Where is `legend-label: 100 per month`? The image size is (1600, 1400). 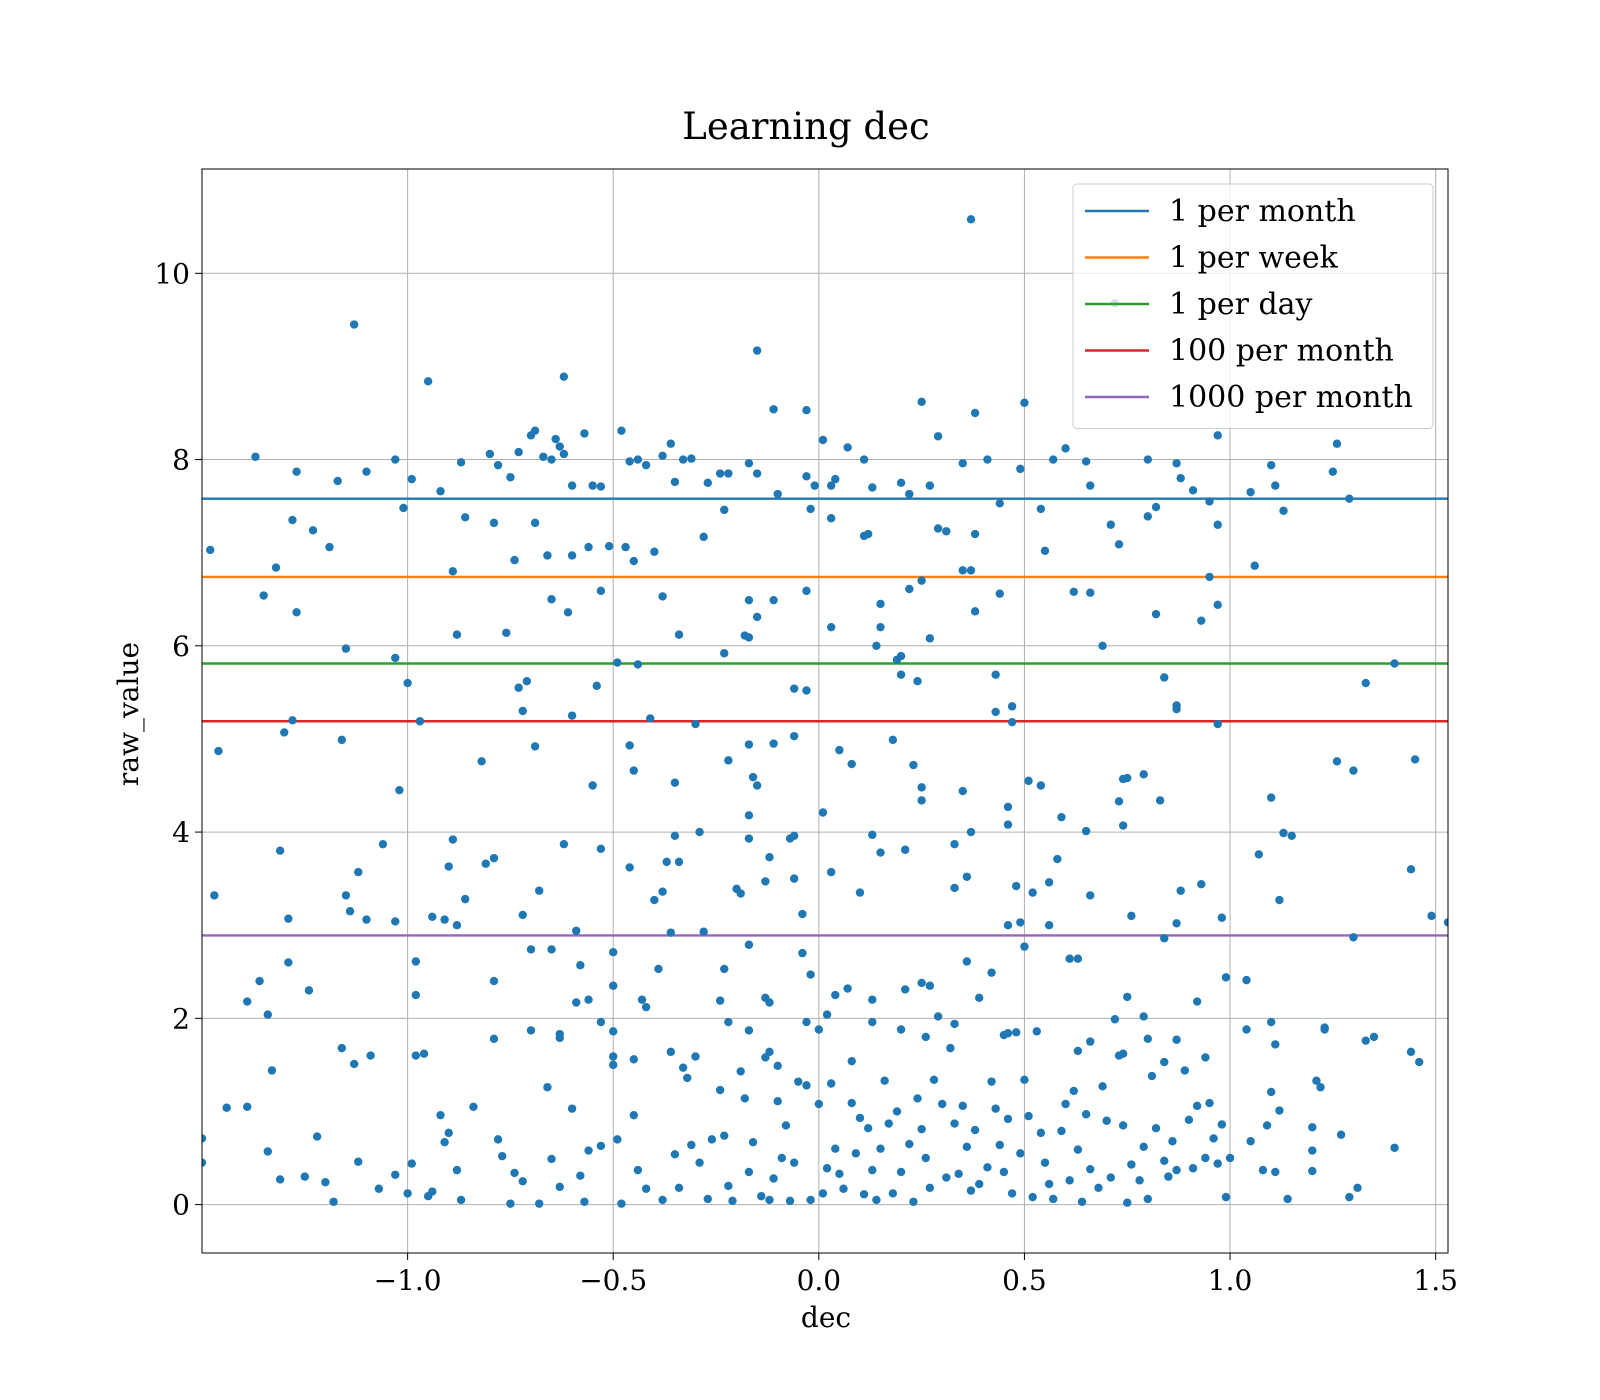
legend-label: 100 per month is located at coordinates (1281, 351).